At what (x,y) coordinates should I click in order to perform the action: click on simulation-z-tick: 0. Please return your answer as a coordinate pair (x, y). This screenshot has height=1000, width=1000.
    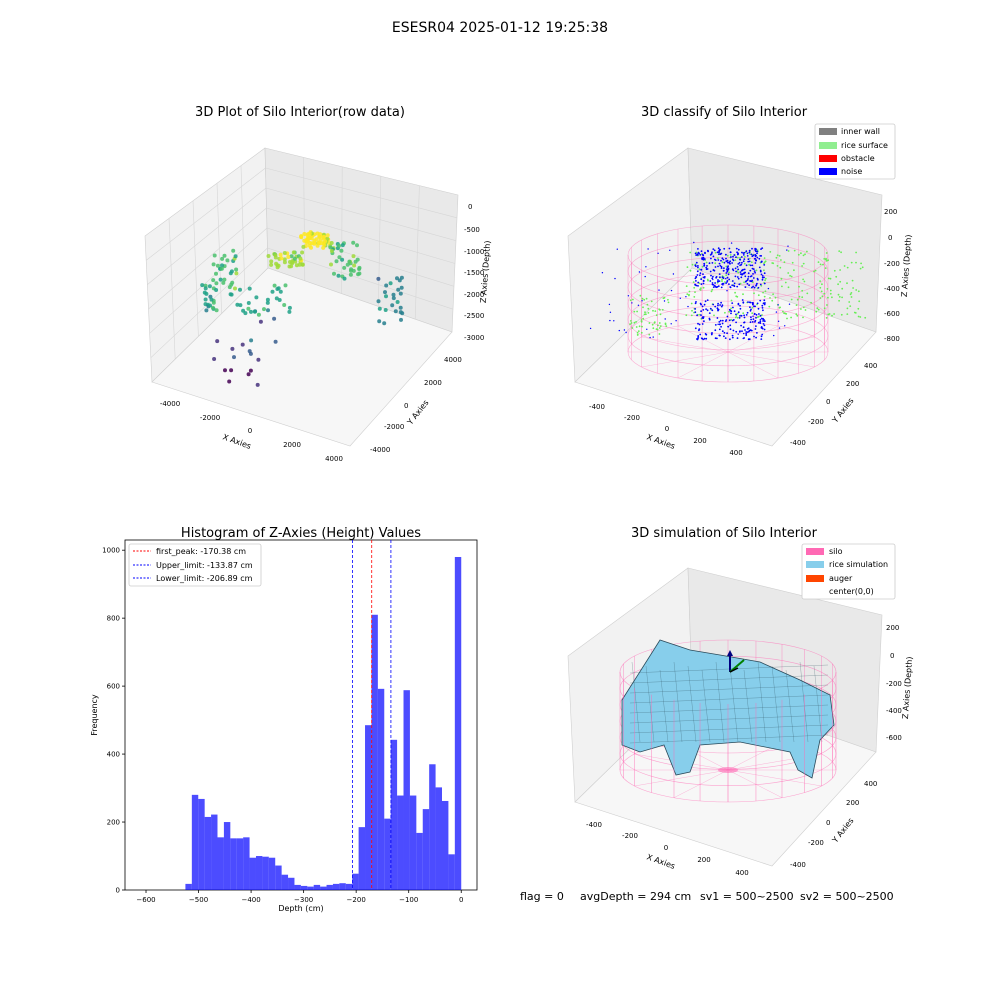
    Looking at the image, I should click on (892, 656).